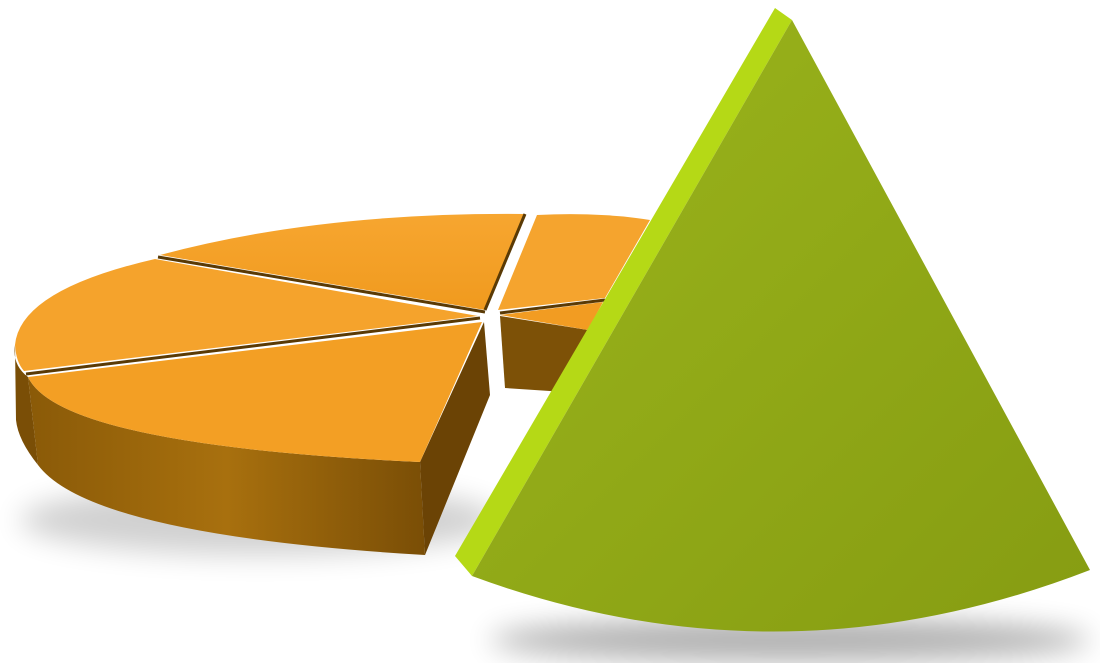 The height and width of the screenshot is (663, 1100). Describe the element at coordinates (455, 438) in the screenshot. I see `pie-cut-face` at that location.